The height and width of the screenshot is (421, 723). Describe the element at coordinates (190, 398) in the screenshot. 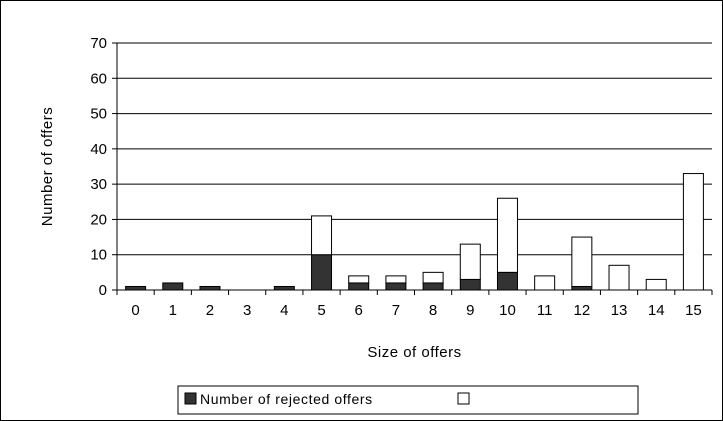

I see `legend-swatch-rejected` at that location.